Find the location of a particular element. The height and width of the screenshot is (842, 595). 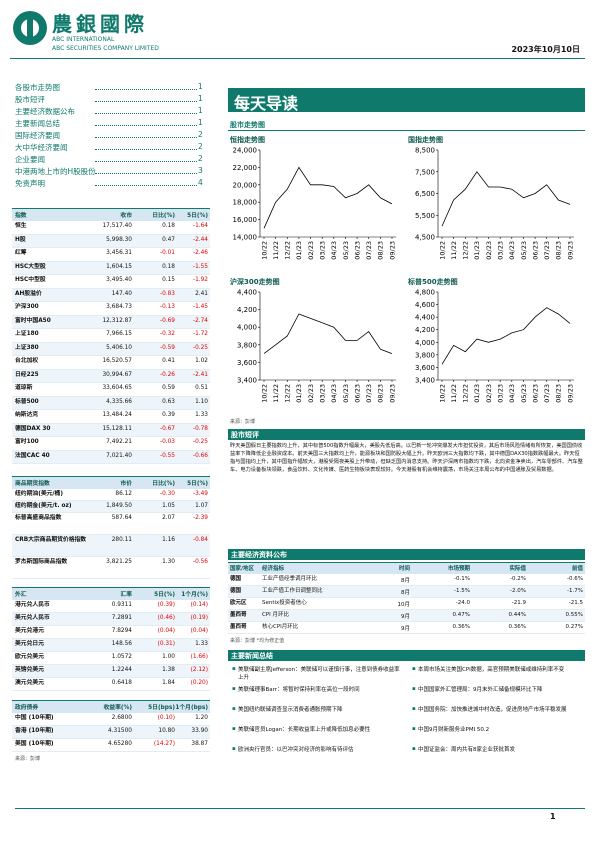

table-cell: -0.67 is located at coordinates (167, 428).